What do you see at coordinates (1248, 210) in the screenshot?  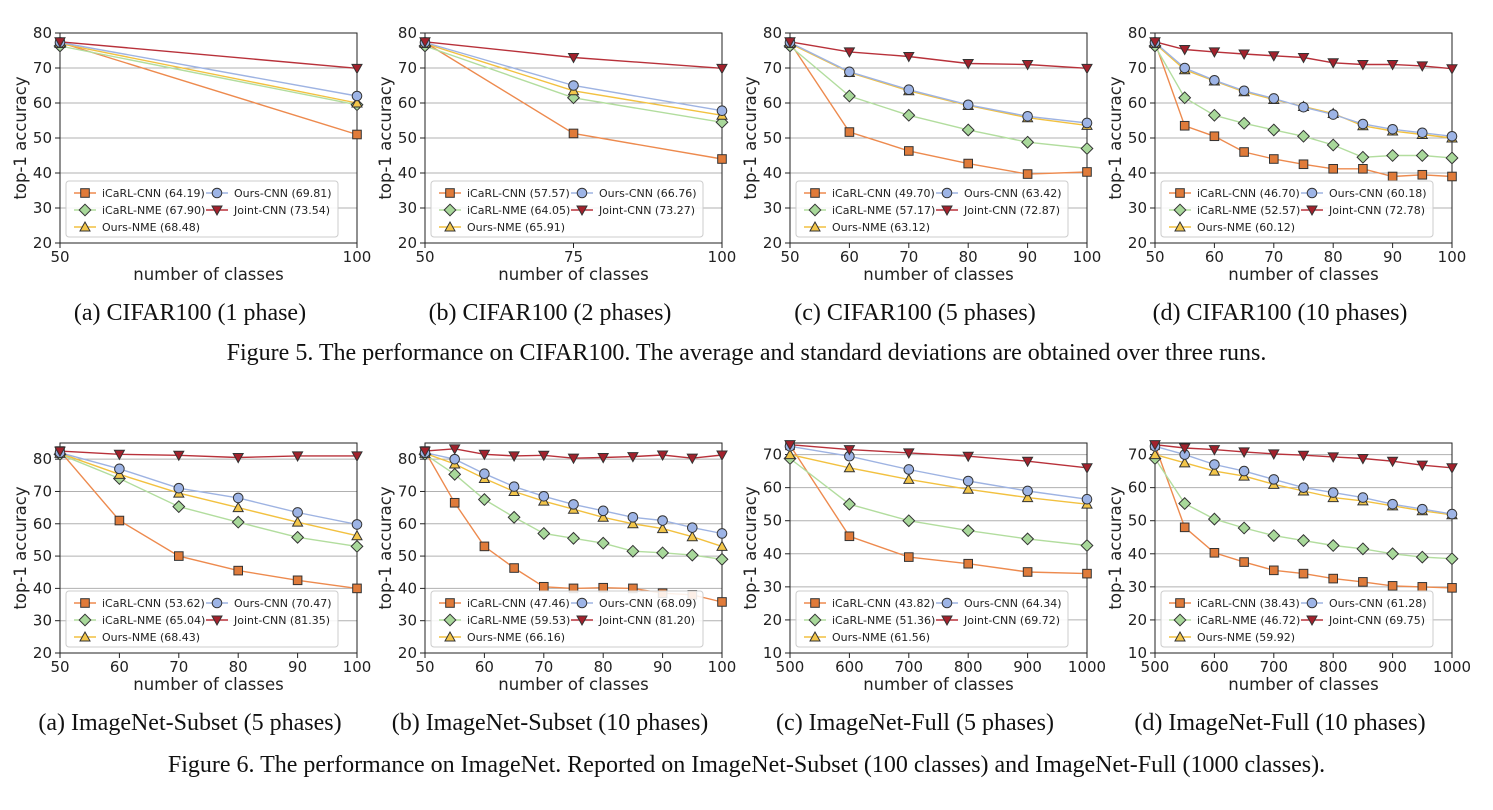 I see `legend-entry: iCaRL-NME (52.57)` at bounding box center [1248, 210].